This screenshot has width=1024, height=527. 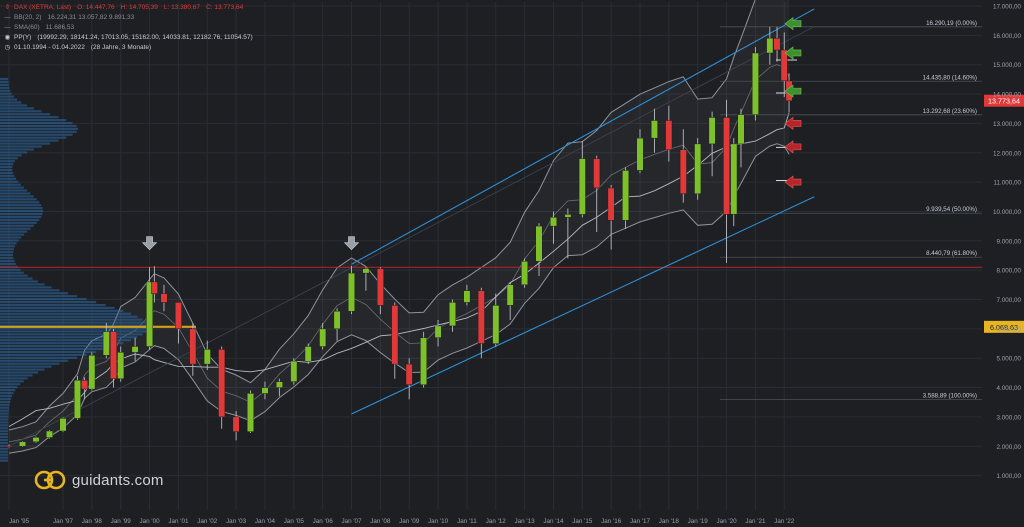 I want to click on legend-sma-row: — SMA(60) 11.686,53, so click(x=128, y=28).